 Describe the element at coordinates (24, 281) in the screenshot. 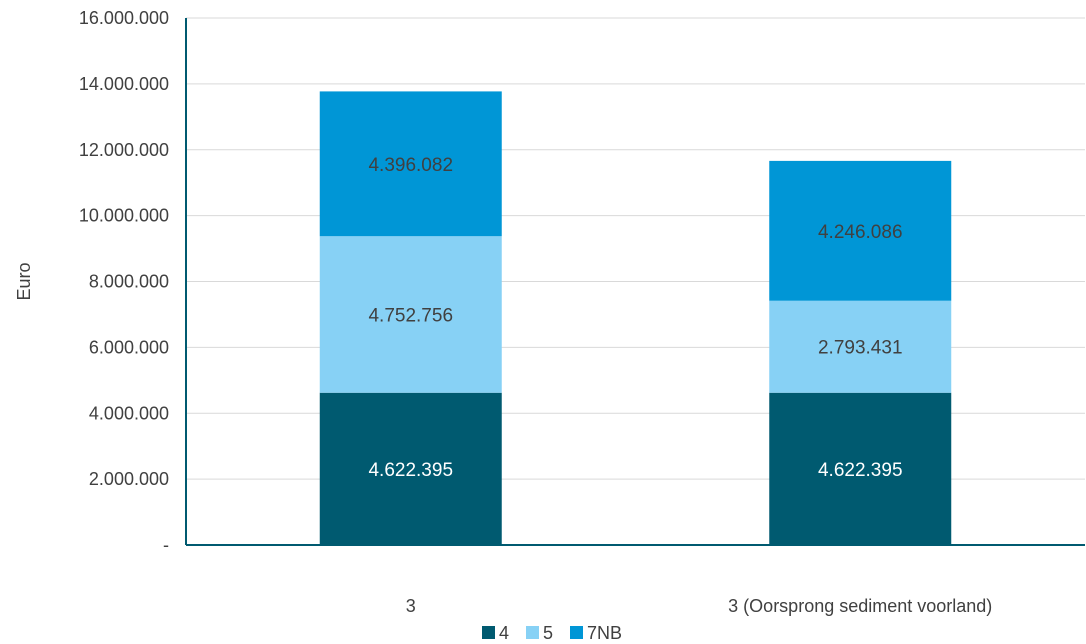

I see `y-axis-label: Euro` at that location.